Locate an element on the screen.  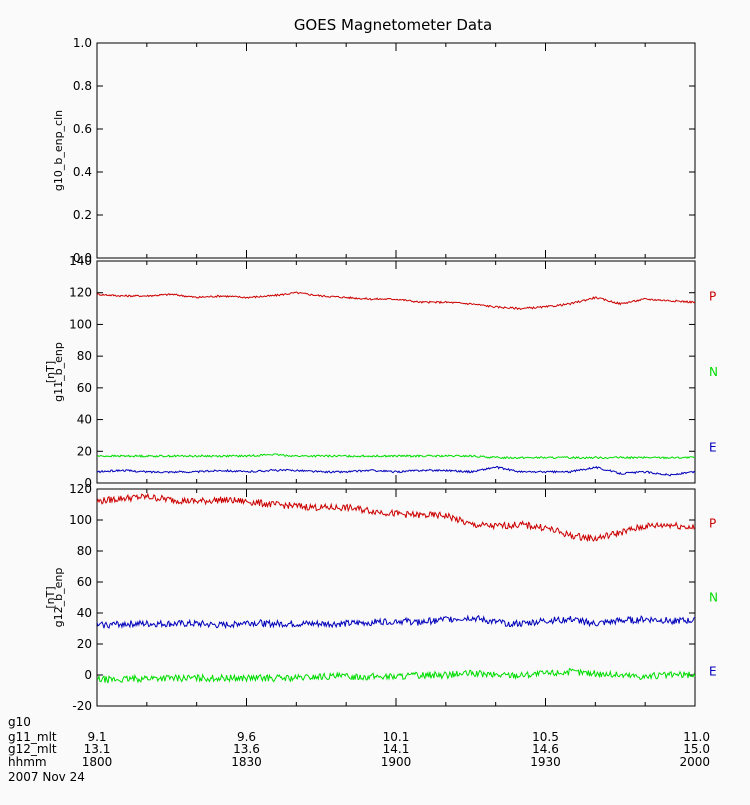
y-axis-label: g10_b_enp_cln is located at coordinates (58, 150).